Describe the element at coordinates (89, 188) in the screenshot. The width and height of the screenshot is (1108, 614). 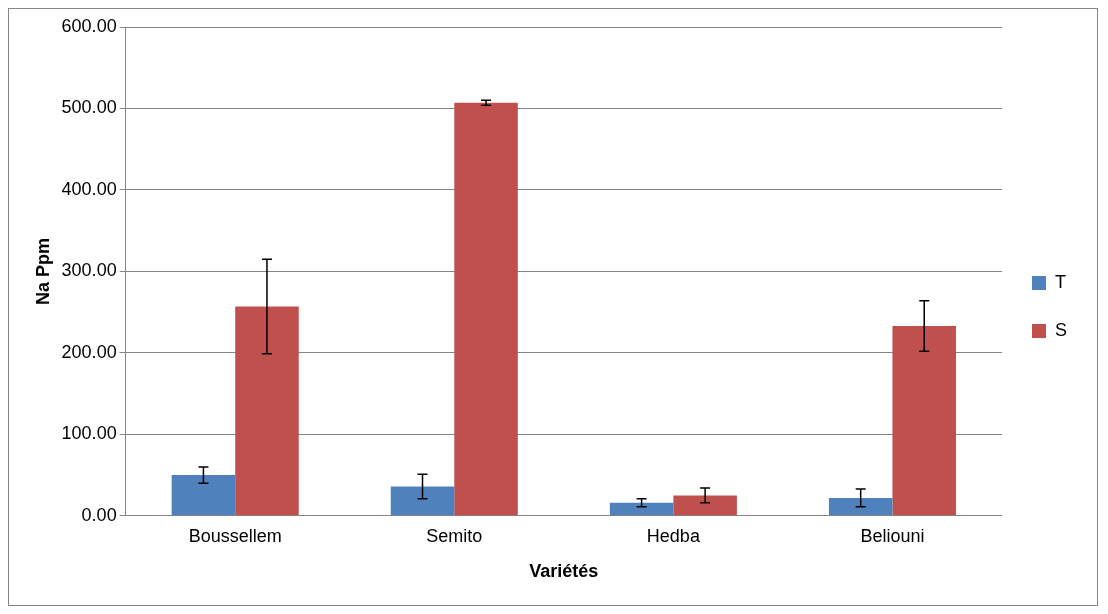
I see `y-tick-label: 400.00` at that location.